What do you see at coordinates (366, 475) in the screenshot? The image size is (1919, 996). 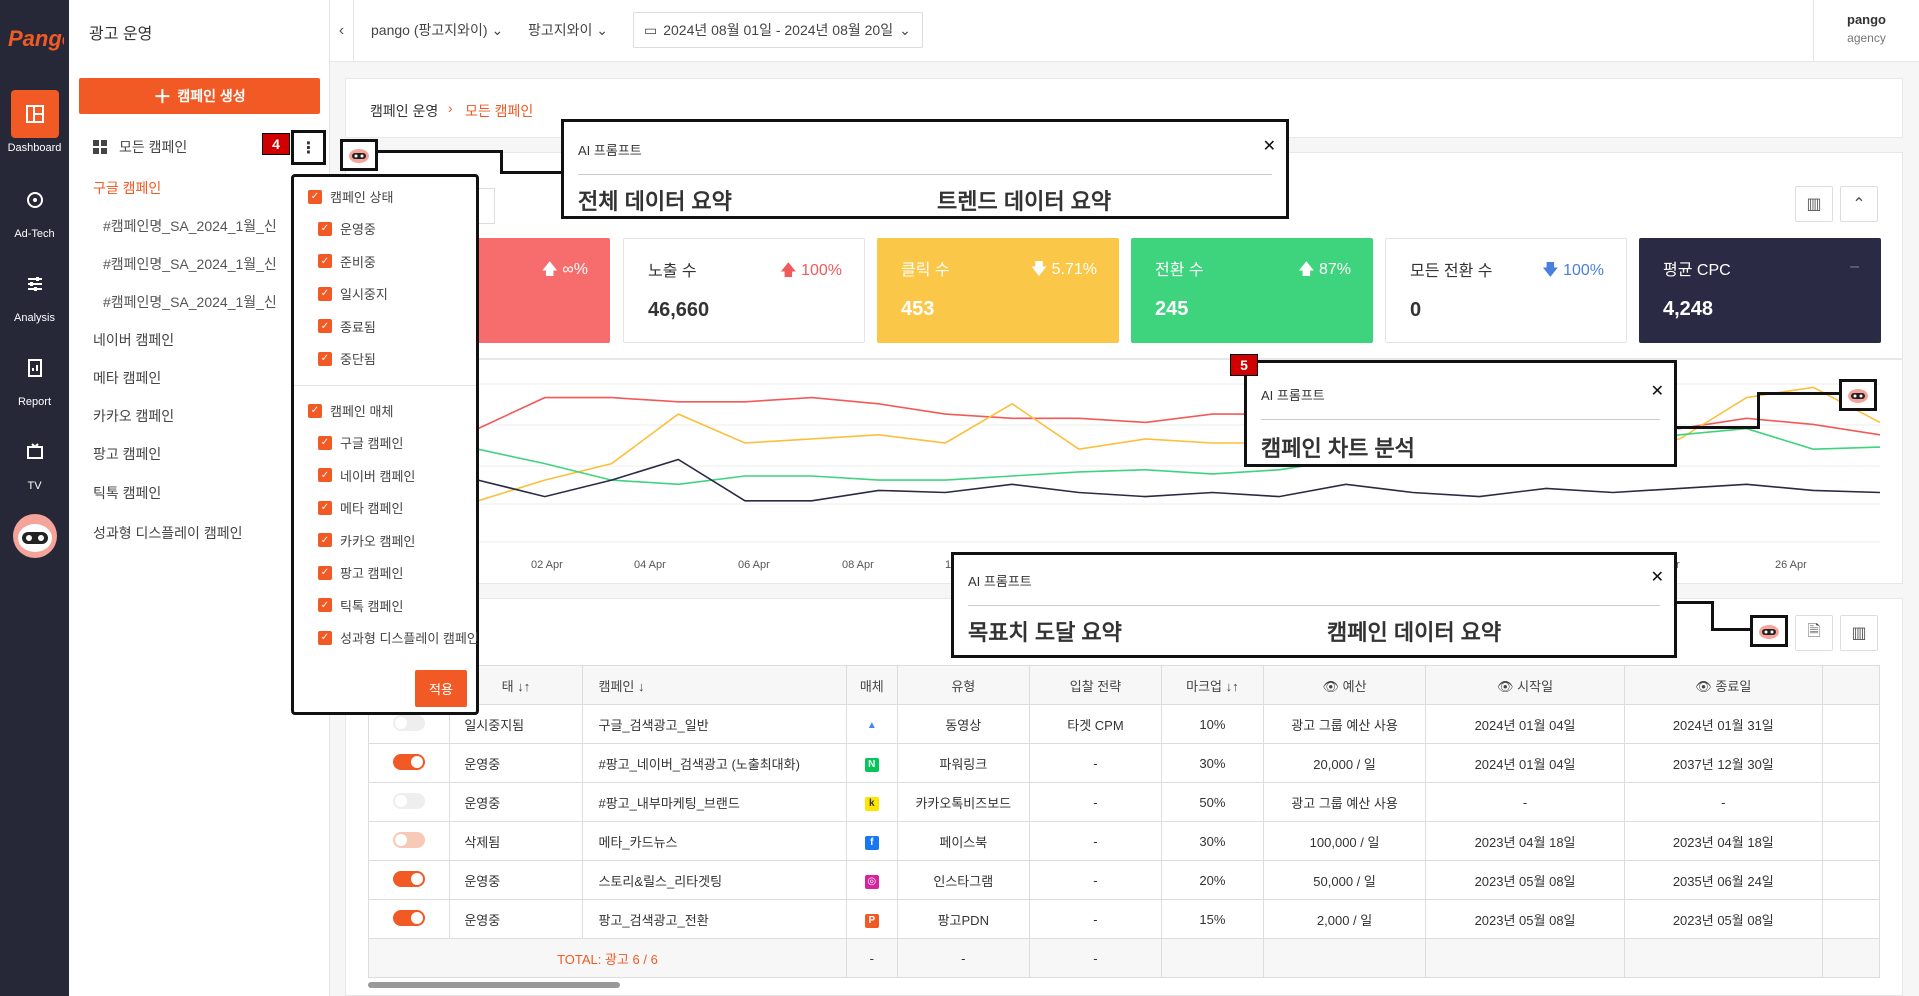 I see `filter-option: ✓ 네이버 캠페인` at bounding box center [366, 475].